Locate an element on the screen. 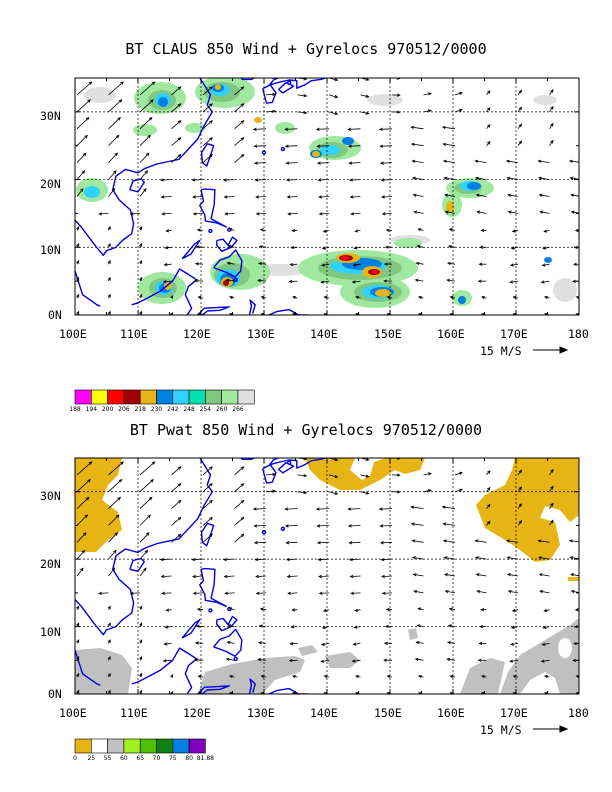 The width and height of the screenshot is (612, 792). colorbar-label: 194 is located at coordinates (92, 409).